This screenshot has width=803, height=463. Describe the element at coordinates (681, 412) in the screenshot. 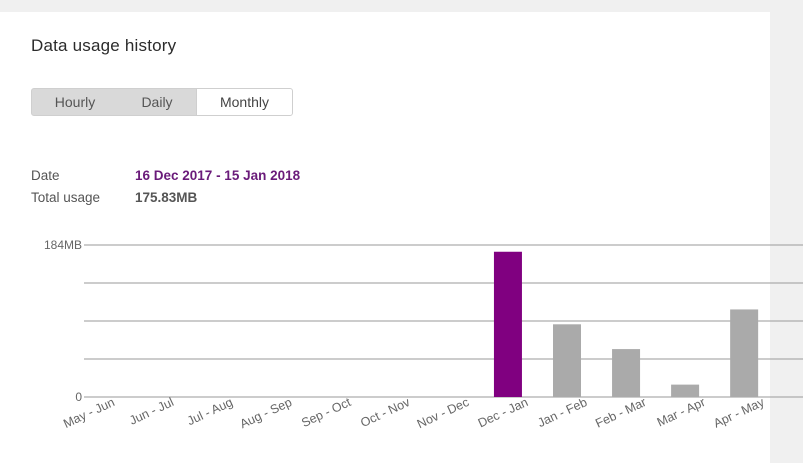

I see `x-tick-label: Mar - Apr` at that location.